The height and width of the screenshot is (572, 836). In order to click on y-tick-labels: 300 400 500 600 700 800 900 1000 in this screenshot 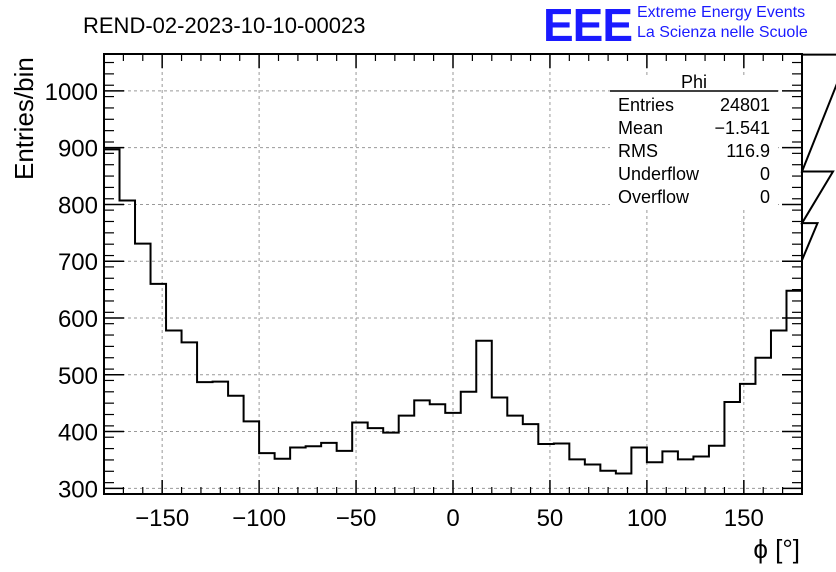, I will do `click(71, 291)`.